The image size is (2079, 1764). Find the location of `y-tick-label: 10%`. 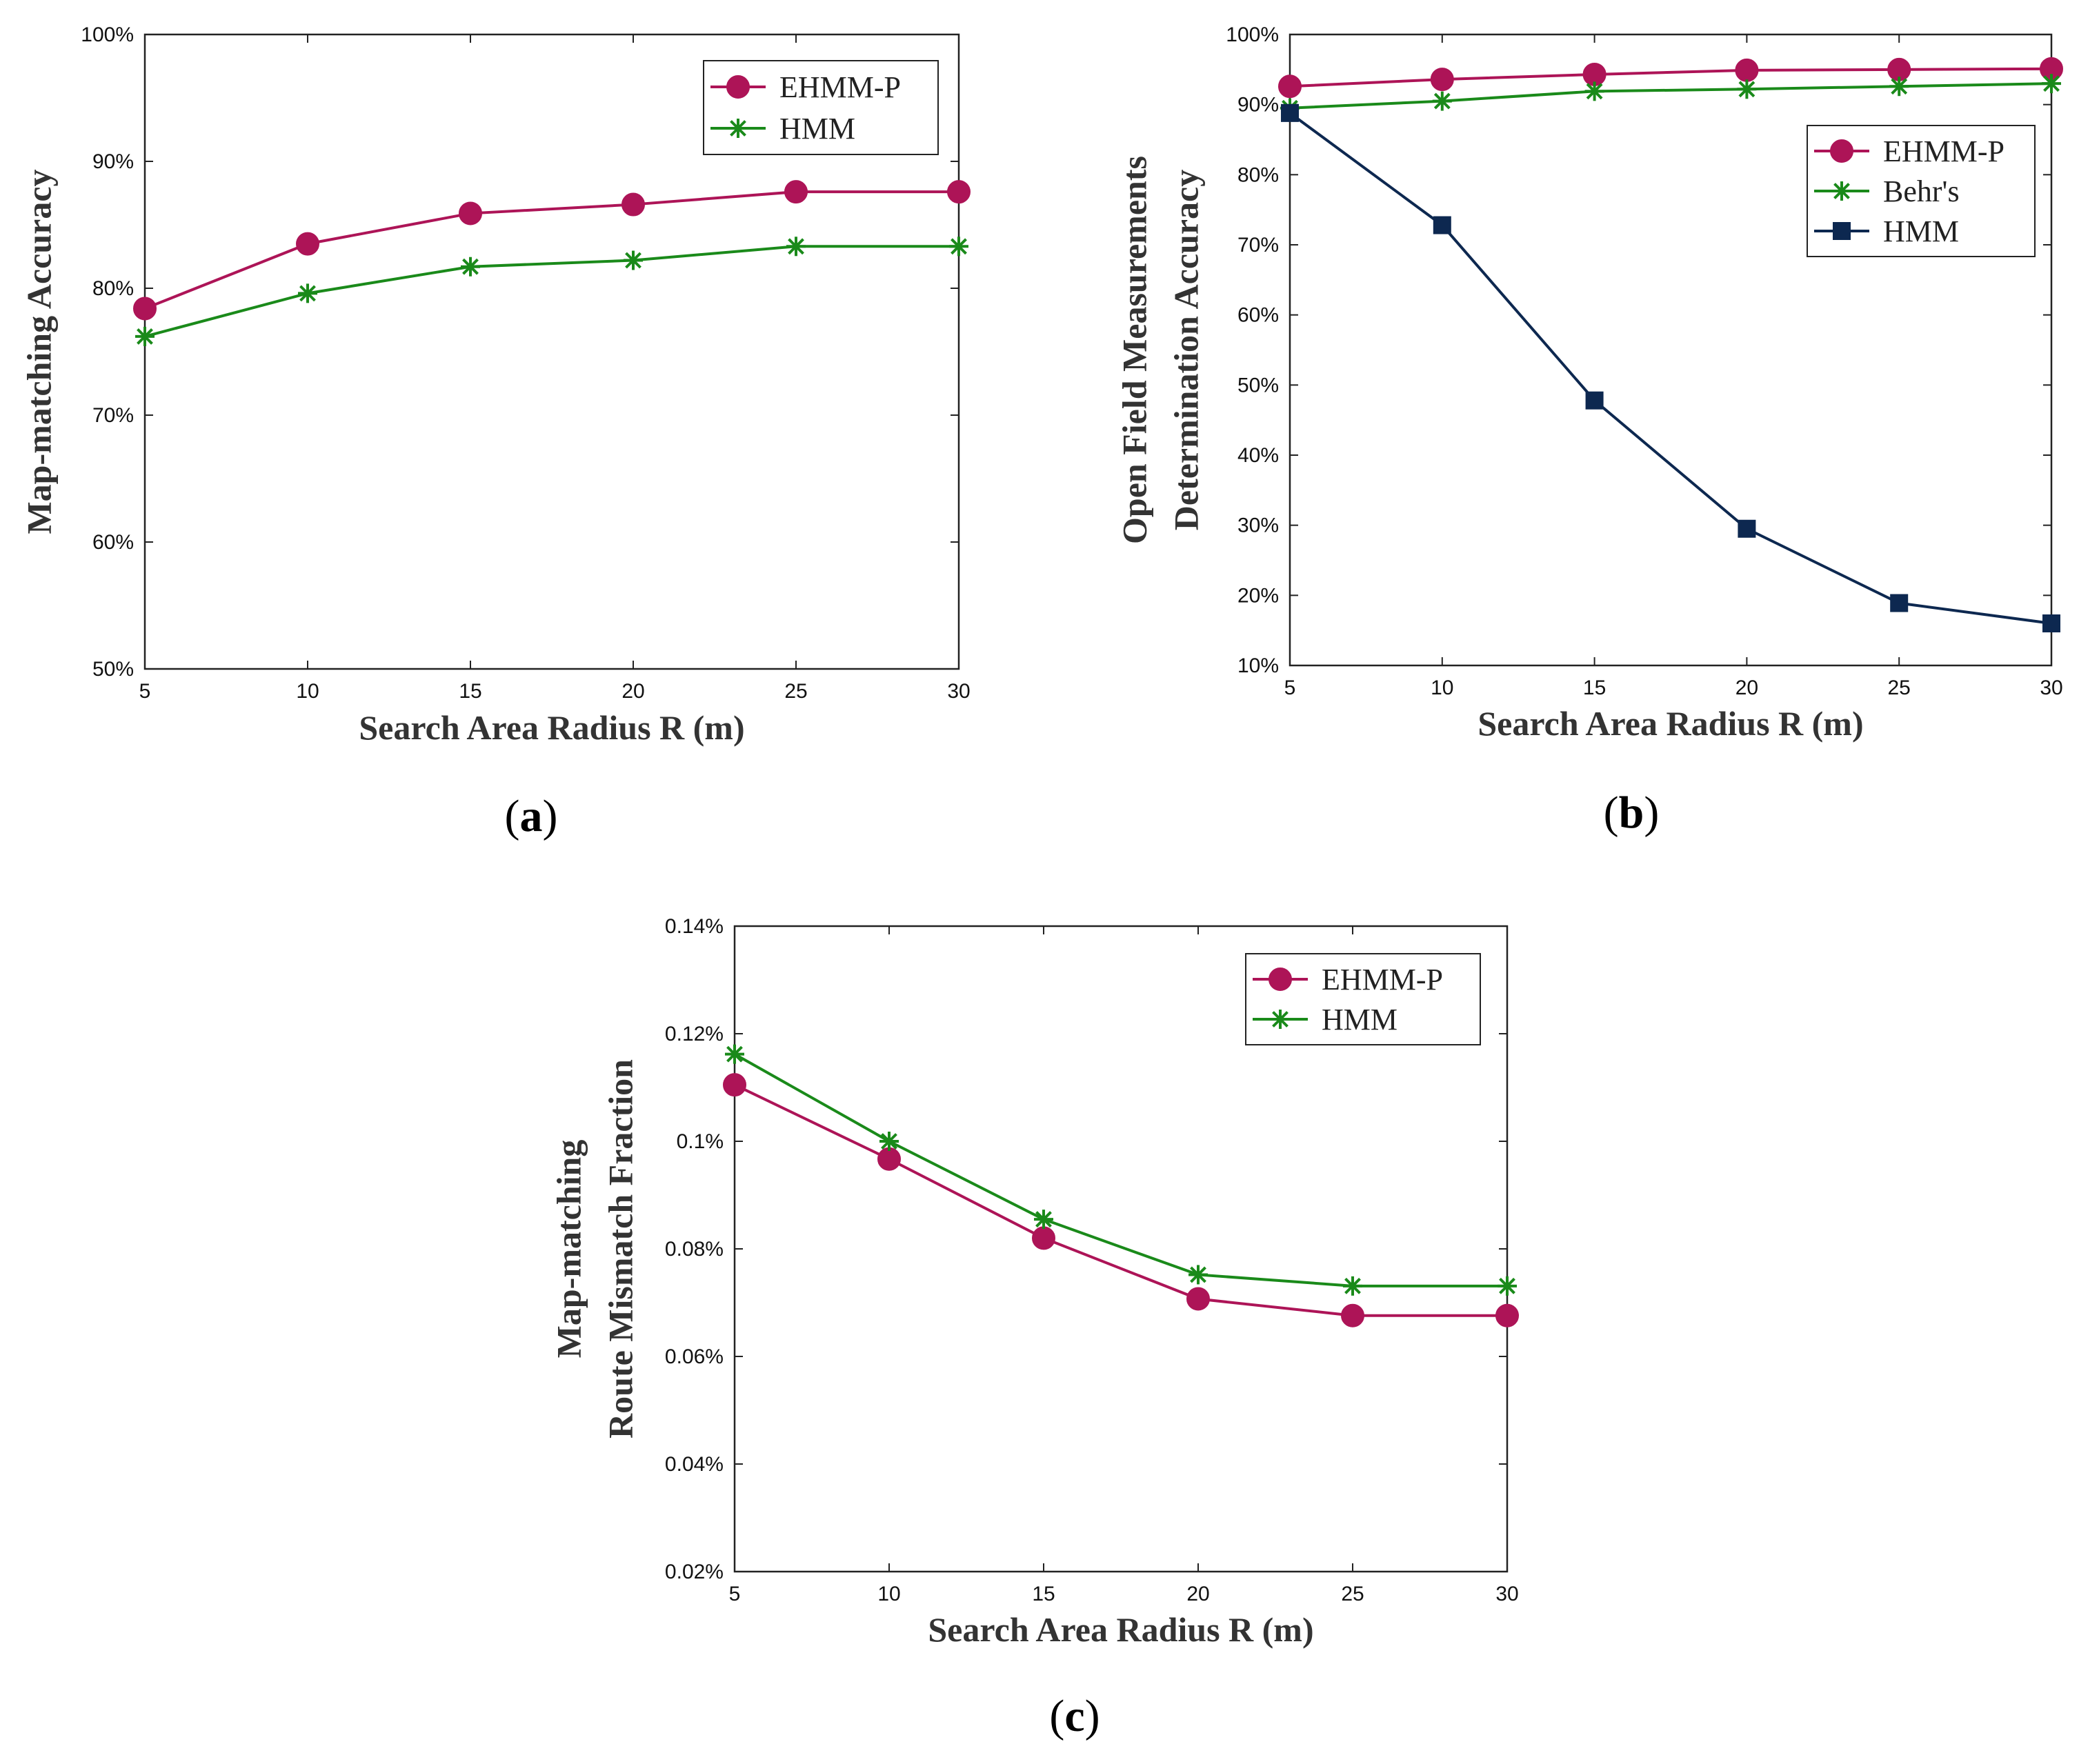

y-tick-label: 10% is located at coordinates (1258, 665).